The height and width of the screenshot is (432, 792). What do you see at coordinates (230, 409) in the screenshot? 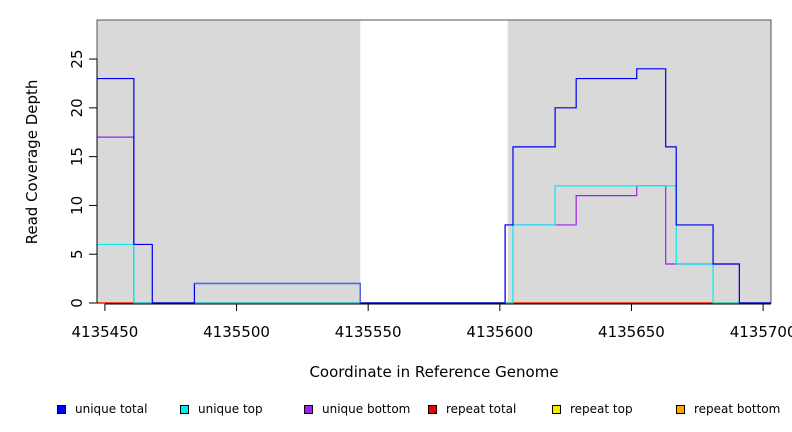
I see `legend-label: unique top` at bounding box center [230, 409].